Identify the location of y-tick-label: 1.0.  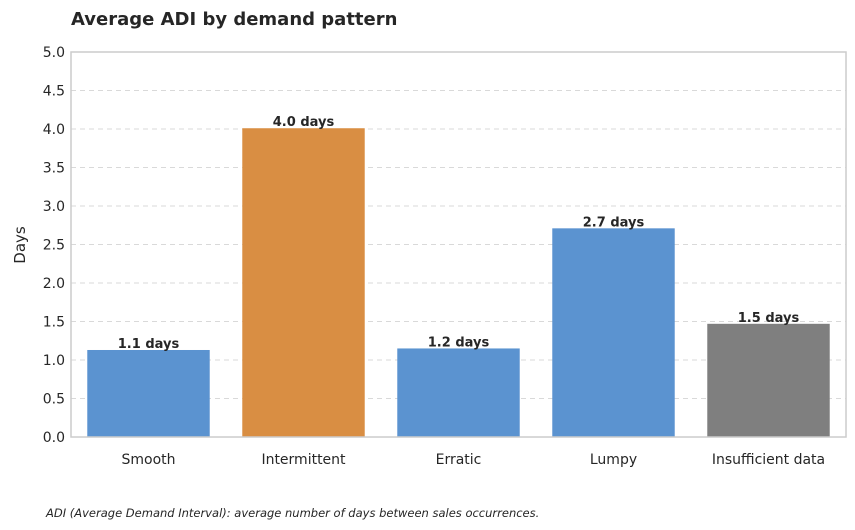
(54, 361).